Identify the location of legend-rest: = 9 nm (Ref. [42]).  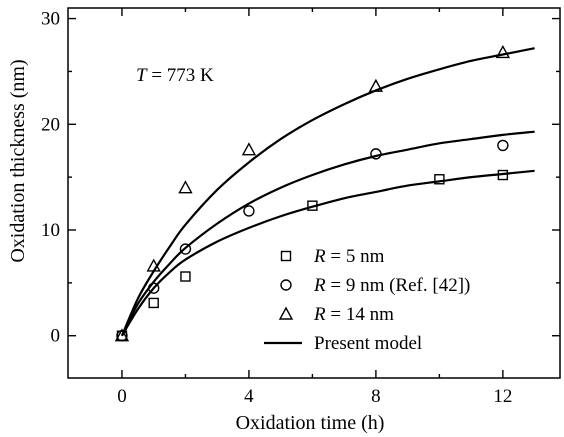
(398, 285).